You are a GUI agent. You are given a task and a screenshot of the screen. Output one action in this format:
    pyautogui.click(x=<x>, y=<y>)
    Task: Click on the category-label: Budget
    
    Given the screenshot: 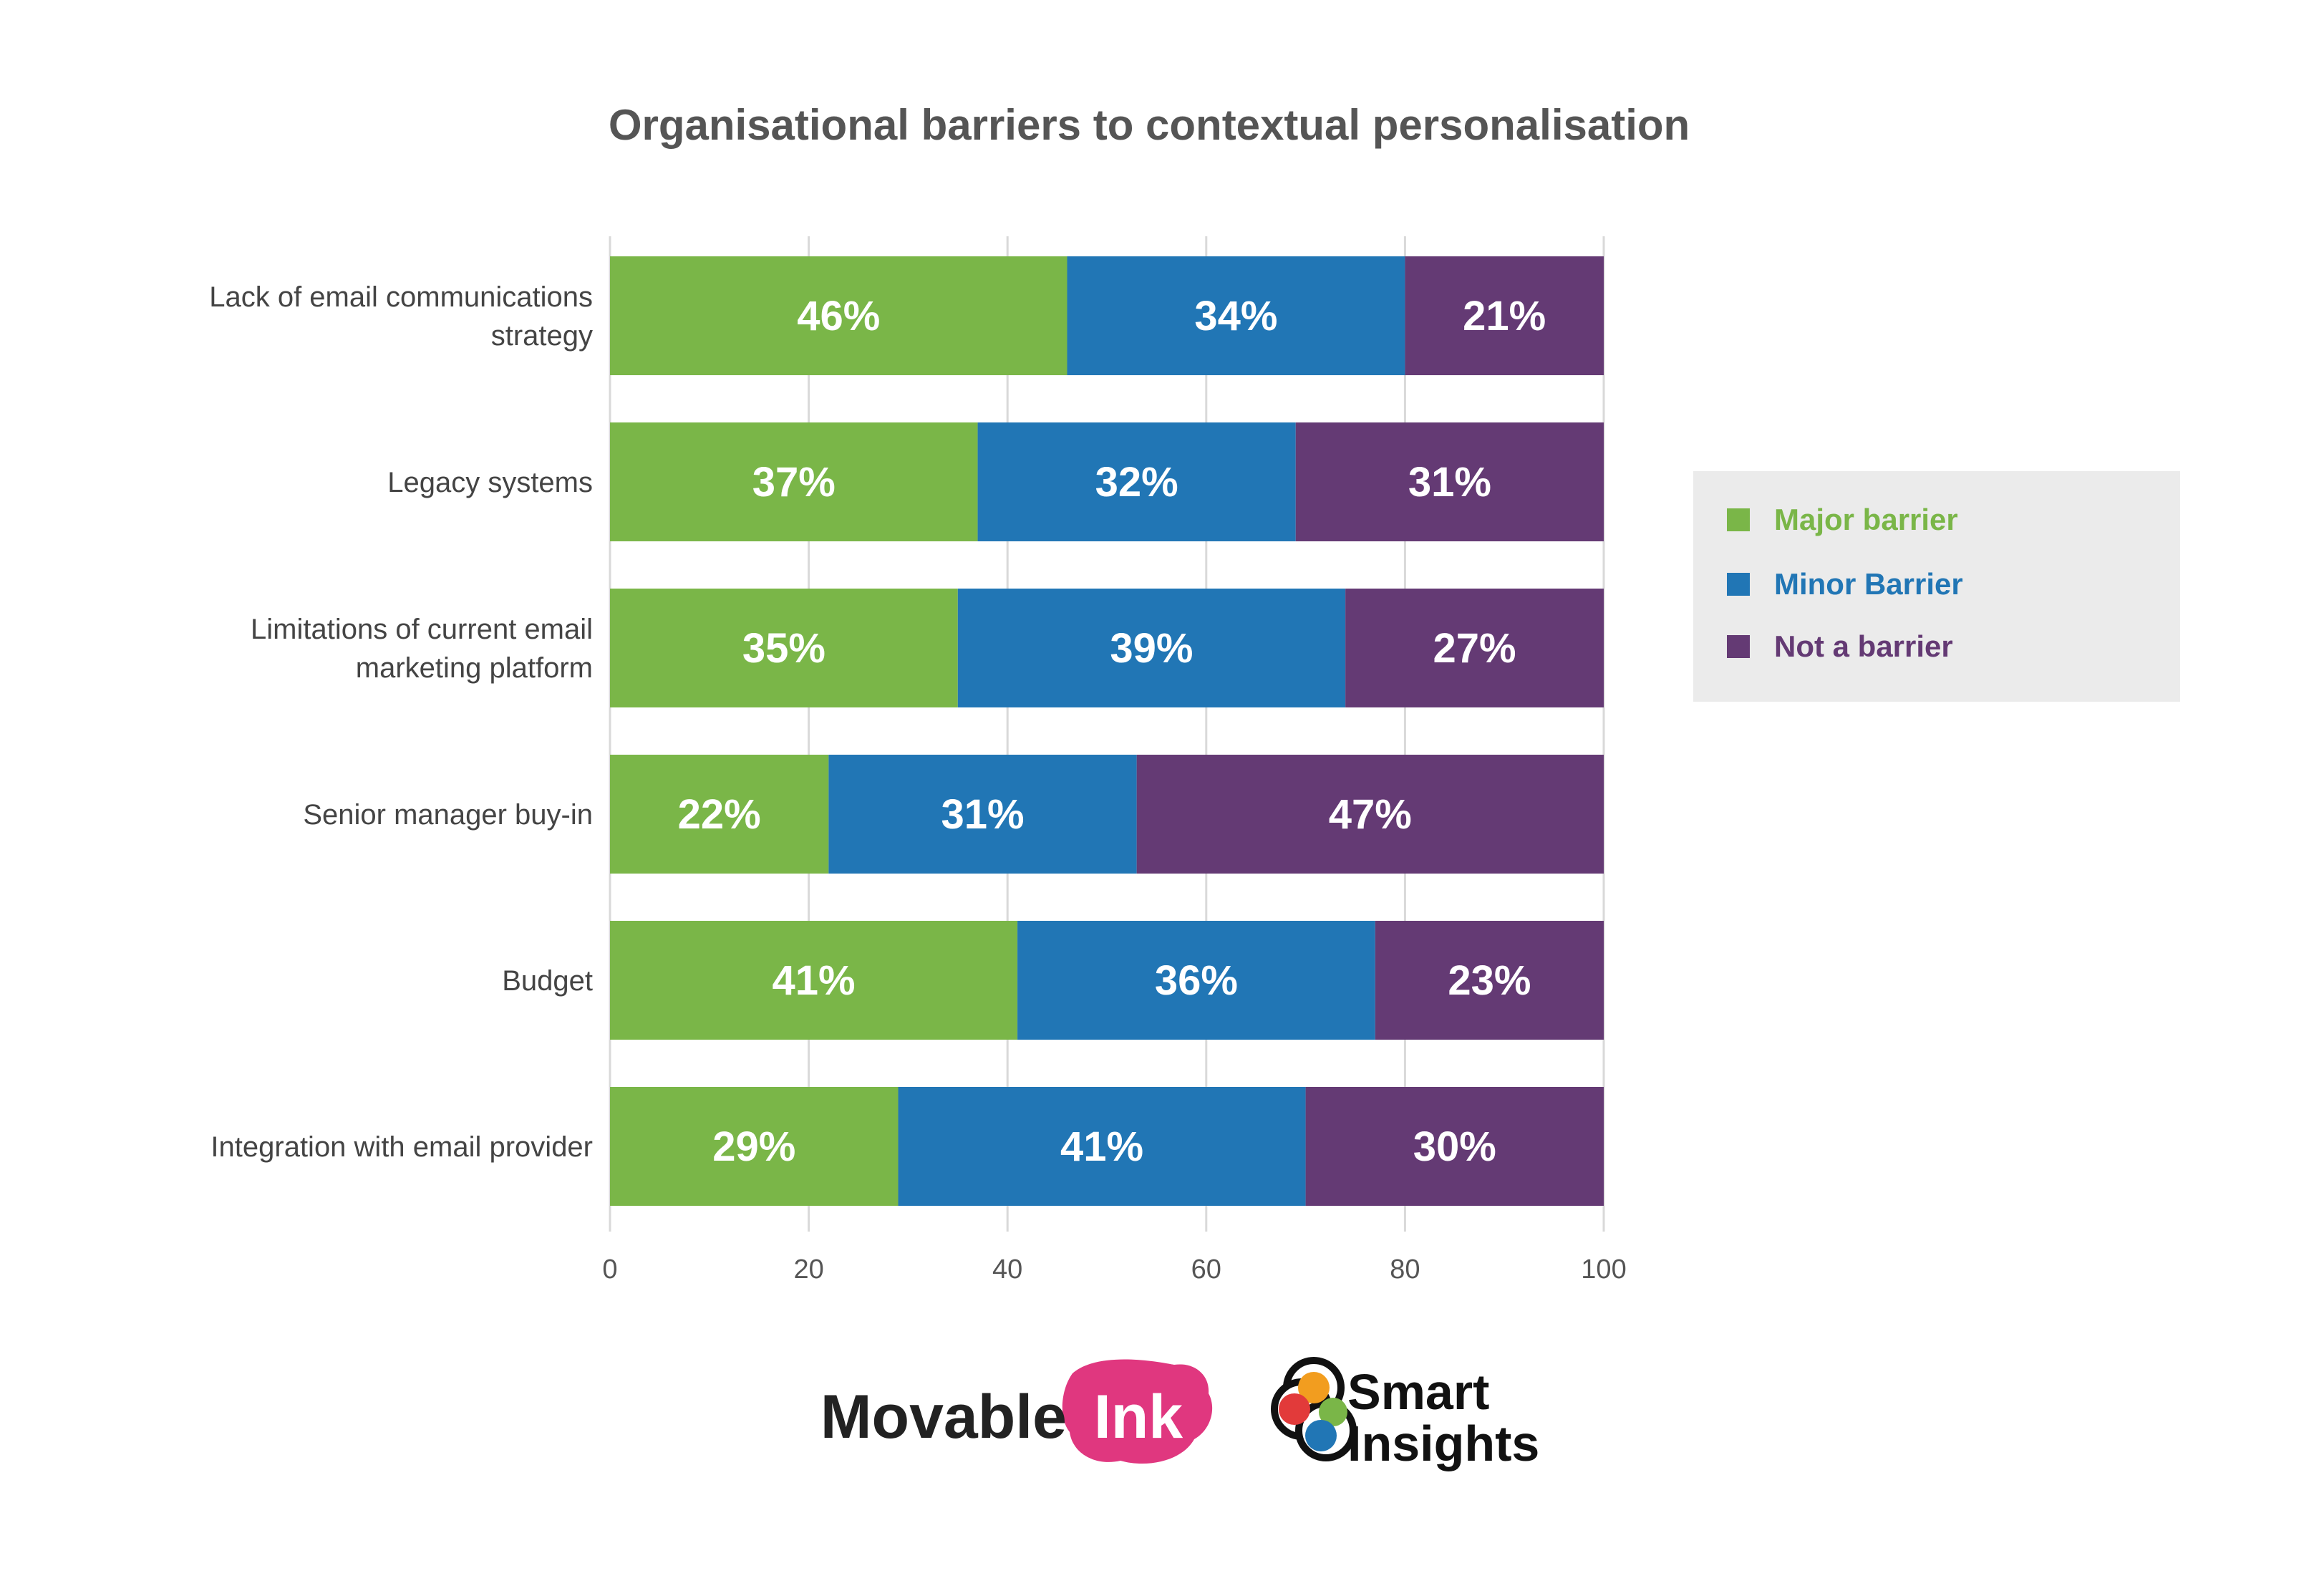 What is the action you would take?
    pyautogui.click(x=547, y=981)
    